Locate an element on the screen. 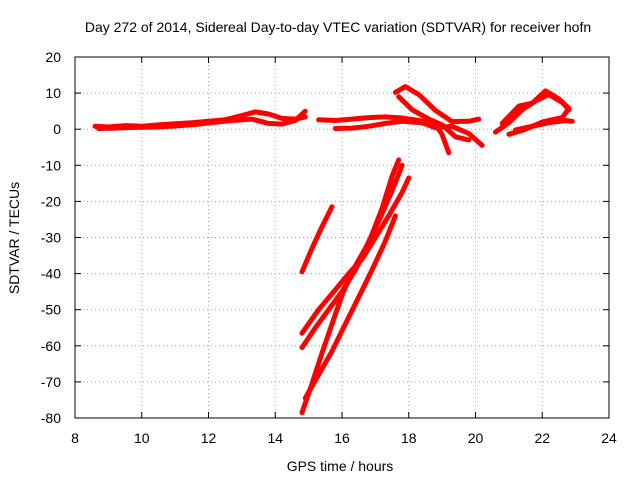  x-axis-label: GPS time / hours is located at coordinates (340, 466).